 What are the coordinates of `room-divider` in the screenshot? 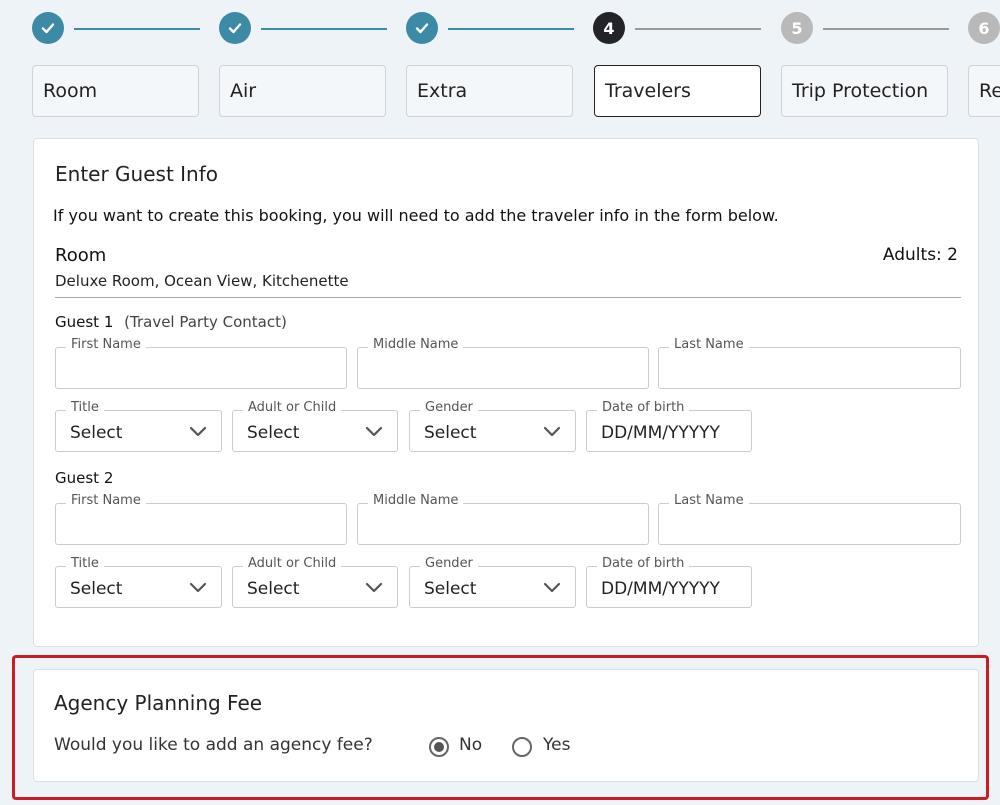 It's located at (508, 297).